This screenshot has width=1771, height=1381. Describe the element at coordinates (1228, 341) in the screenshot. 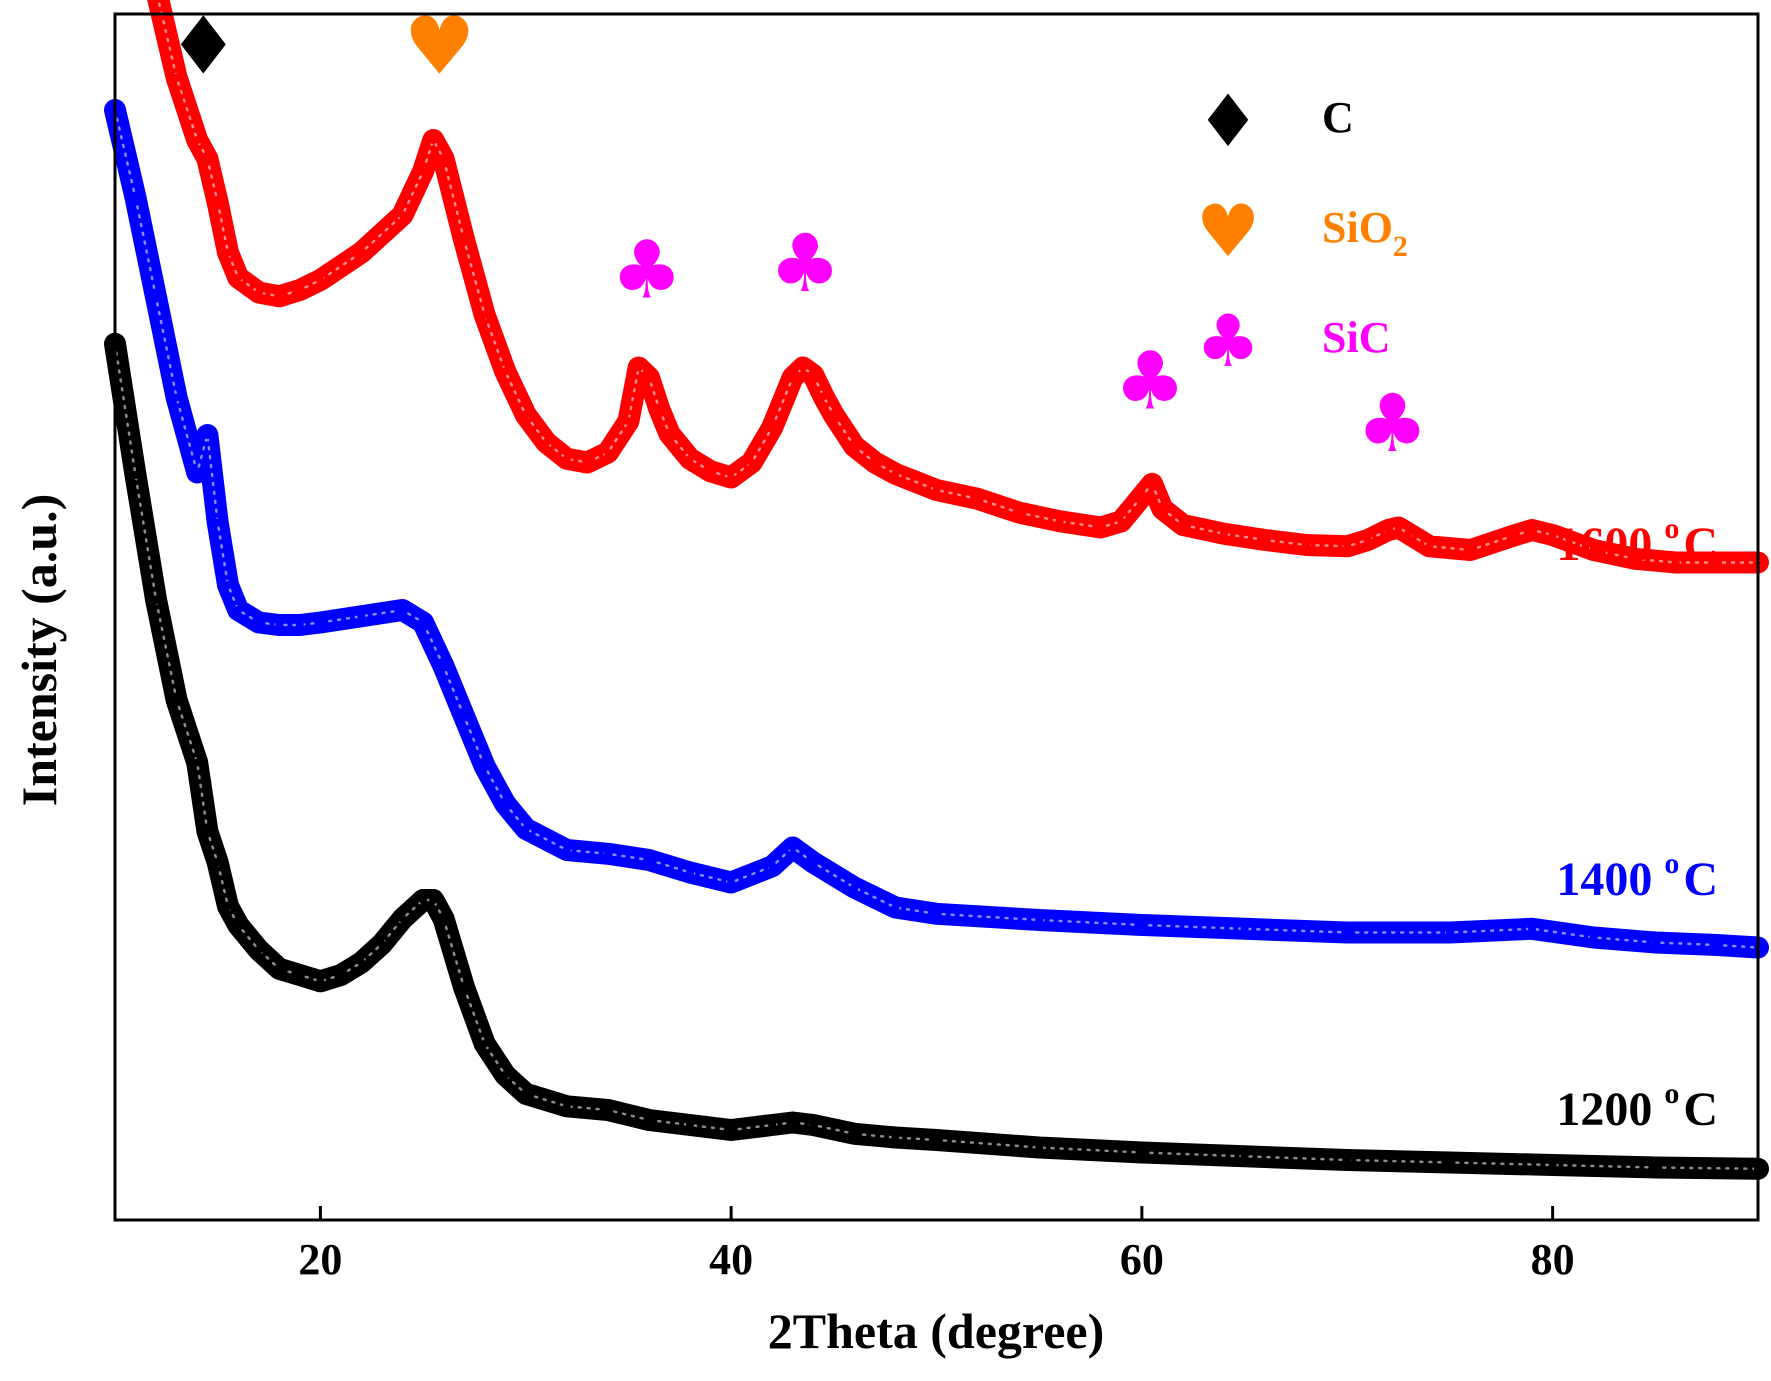

I see `legend-symbol: ♣` at that location.